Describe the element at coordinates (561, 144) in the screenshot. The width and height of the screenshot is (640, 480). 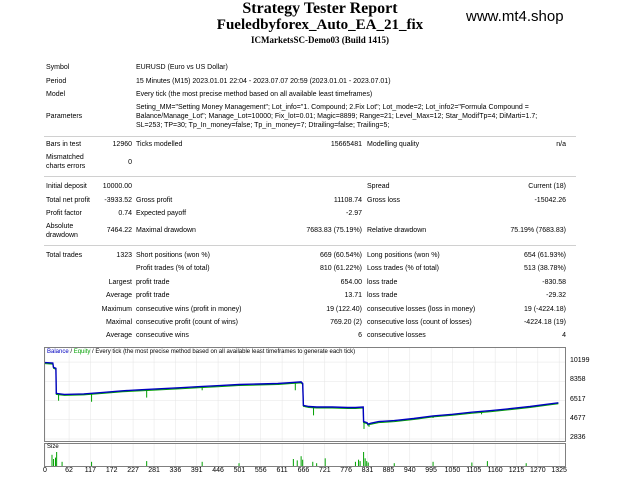
I see `quality-value: n/a` at that location.